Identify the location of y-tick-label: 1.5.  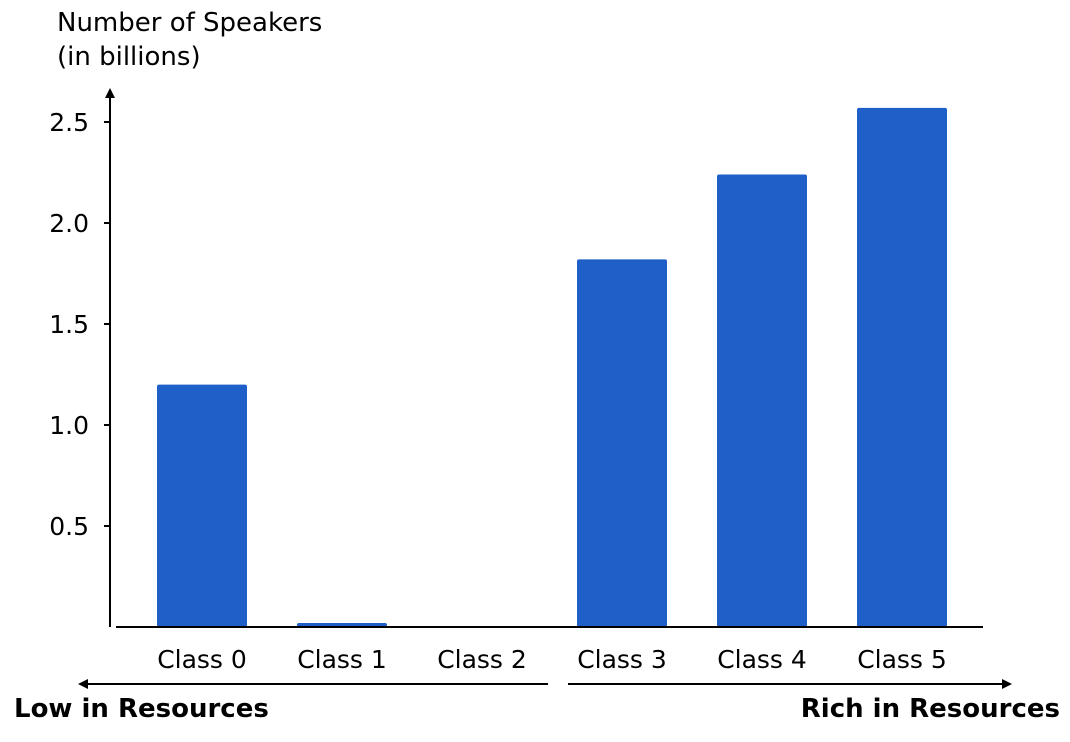
(69, 324).